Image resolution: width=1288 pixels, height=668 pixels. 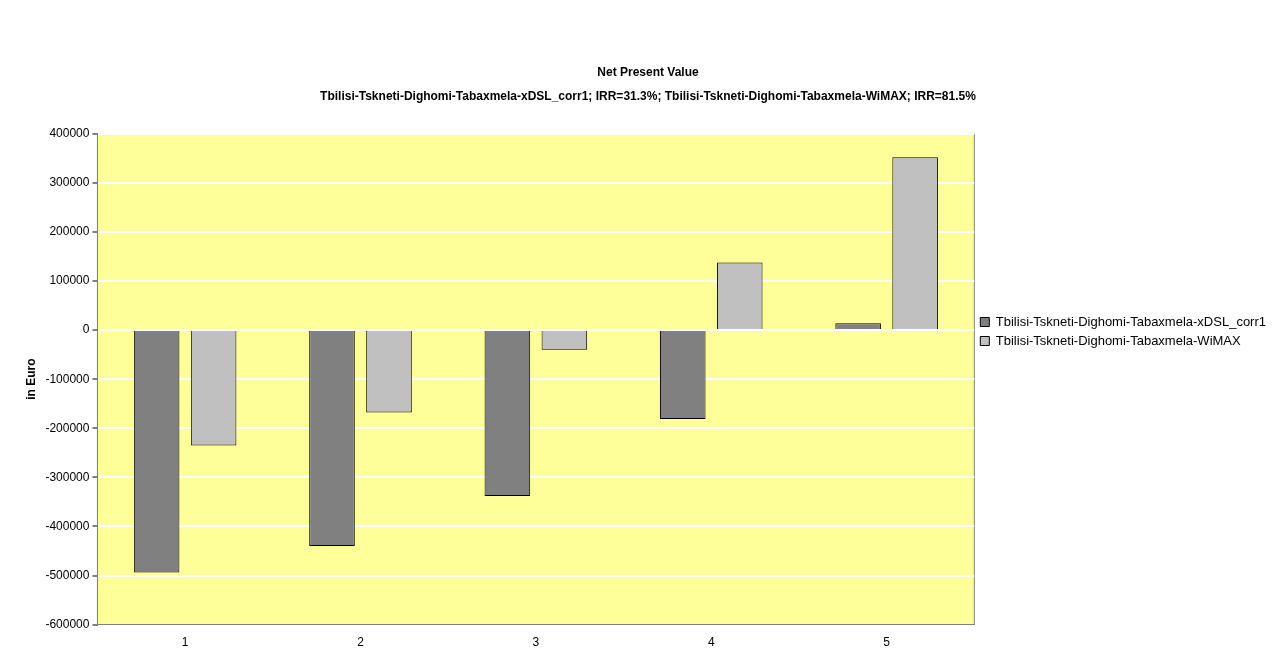 What do you see at coordinates (67, 525) in the screenshot?
I see `y-tick-label: -400000` at bounding box center [67, 525].